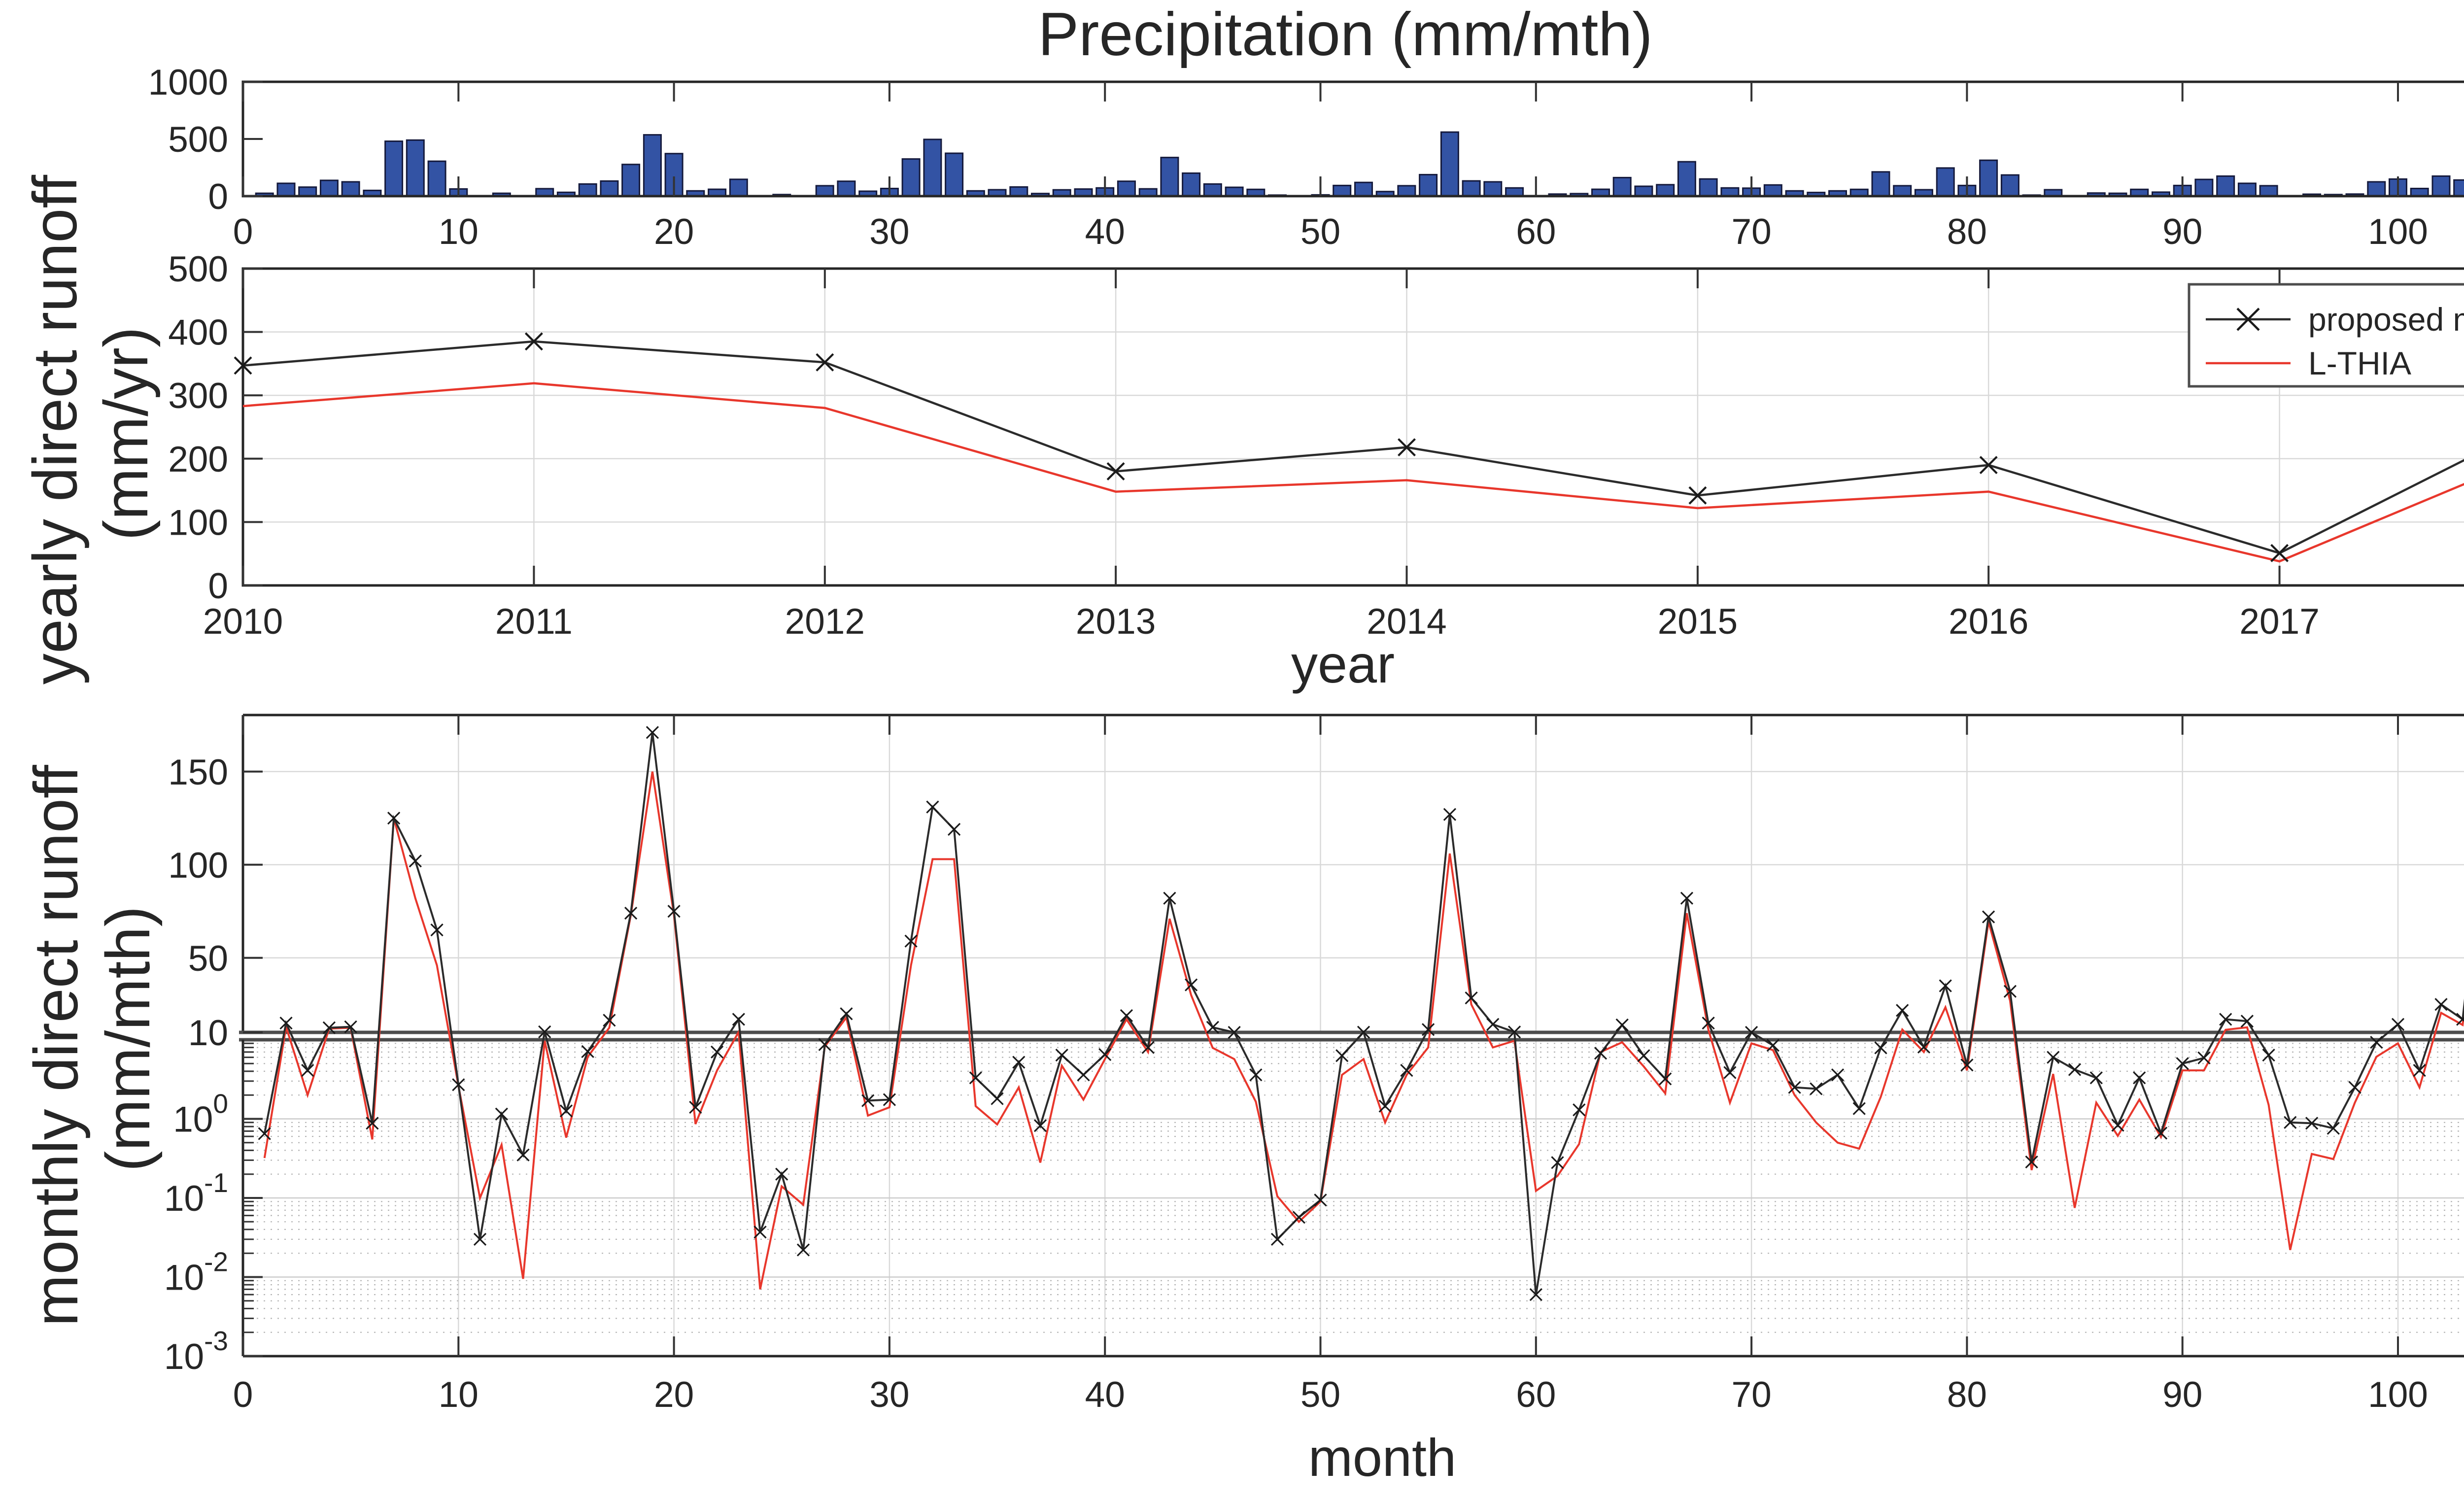 Image resolution: width=2464 pixels, height=1502 pixels. I want to click on svg-text: year, so click(1343, 664).